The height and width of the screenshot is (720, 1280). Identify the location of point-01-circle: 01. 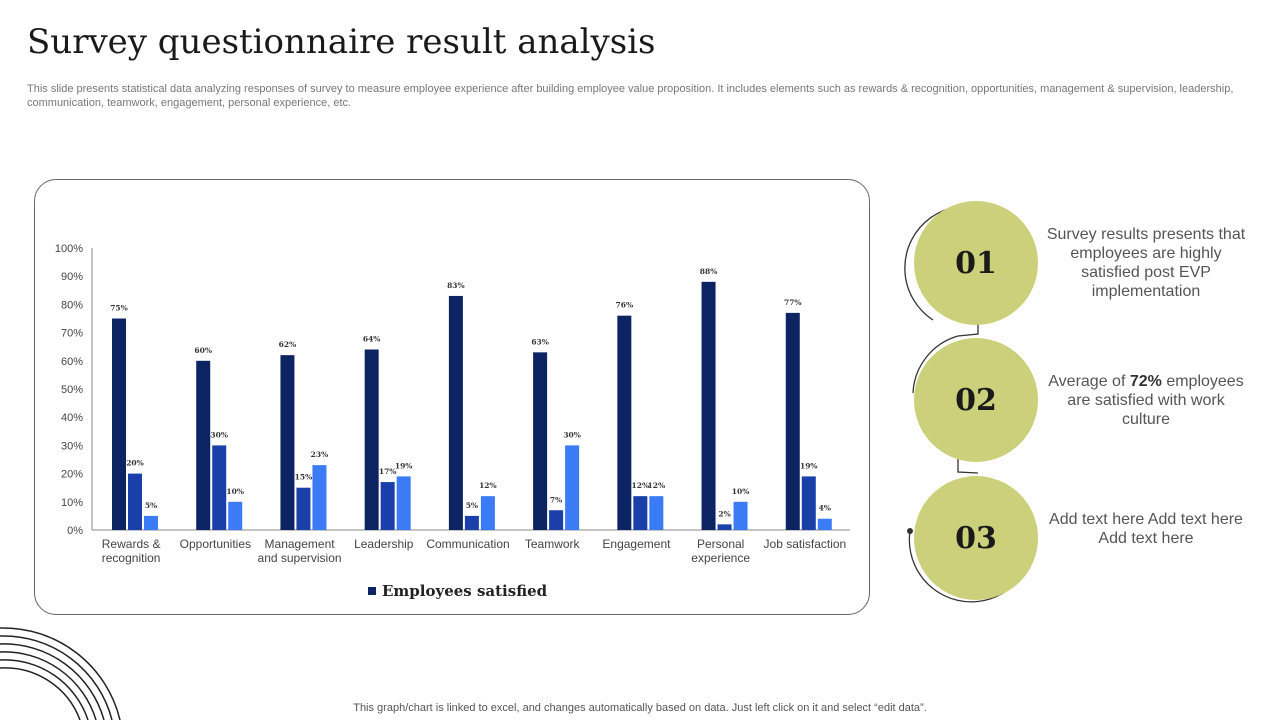
(976, 263).